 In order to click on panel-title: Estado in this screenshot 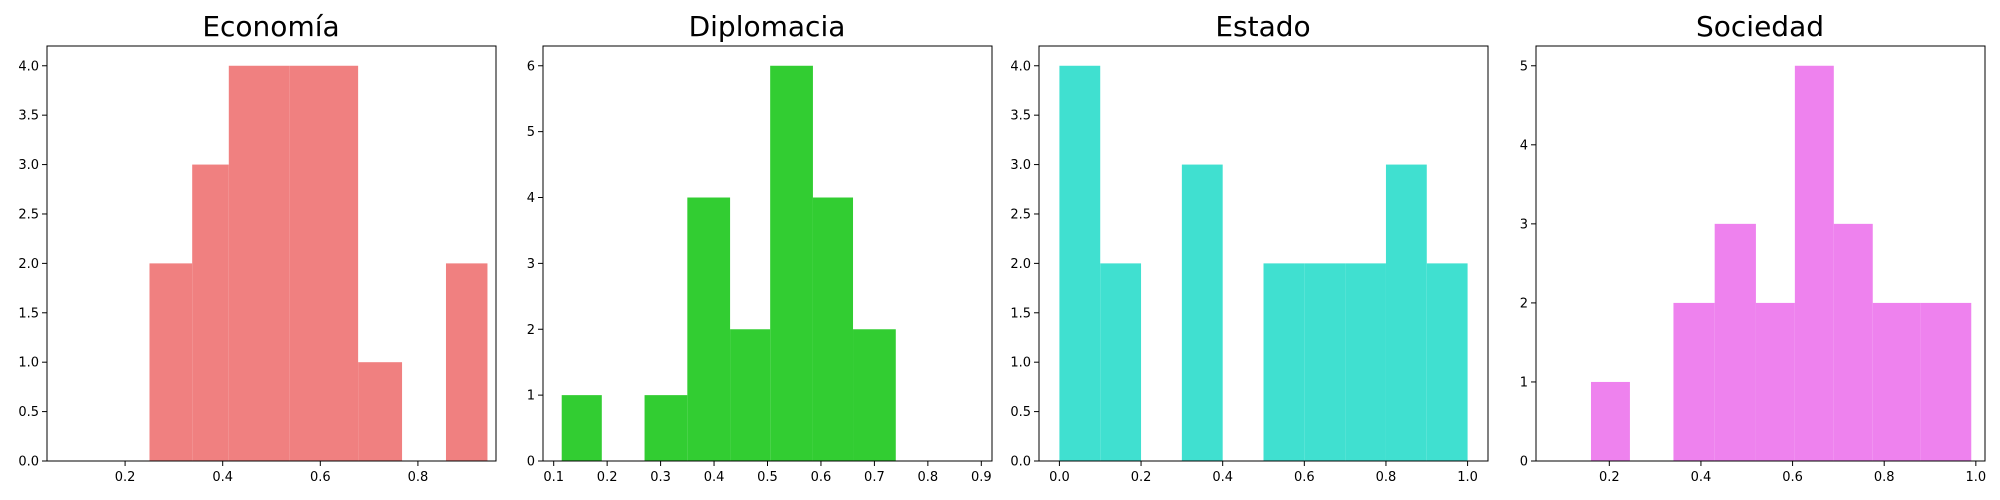, I will do `click(1262, 26)`.